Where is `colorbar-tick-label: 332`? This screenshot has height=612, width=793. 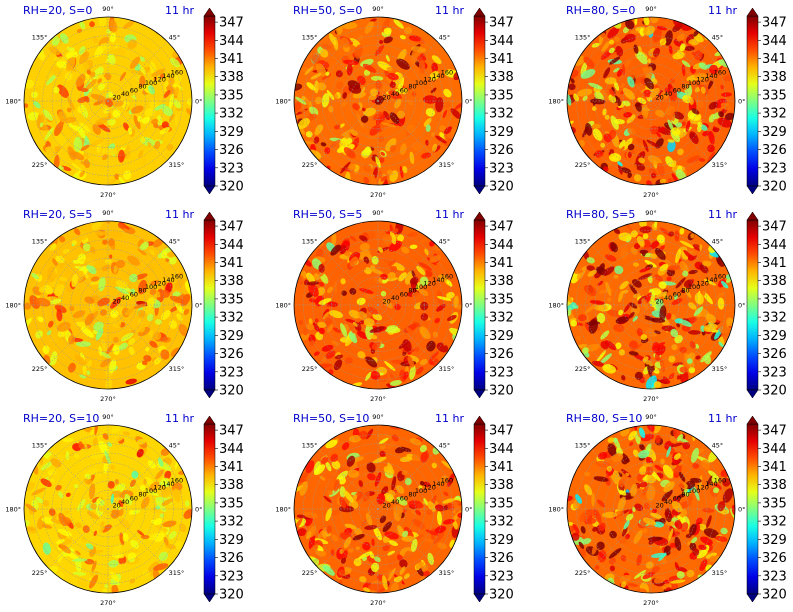
colorbar-tick-label: 332 is located at coordinates (231, 522).